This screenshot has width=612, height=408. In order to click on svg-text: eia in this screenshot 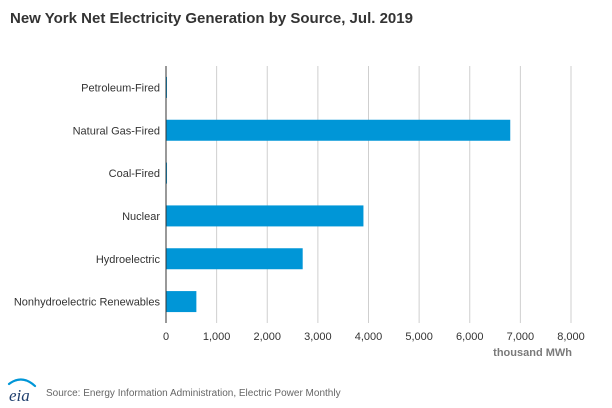, I will do `click(19, 395)`.